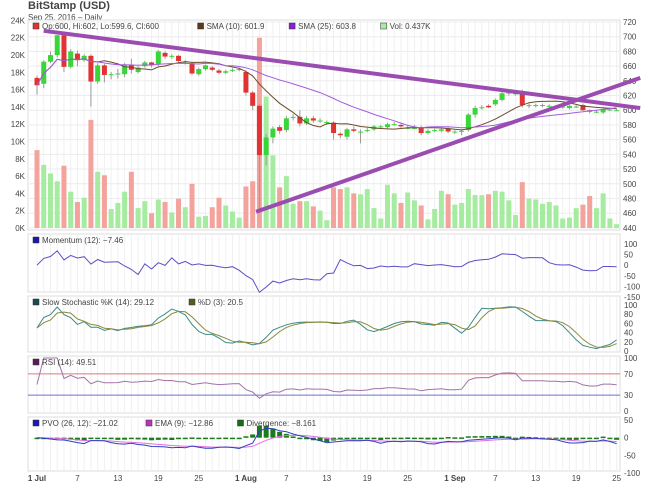 This screenshot has height=484, width=646. I want to click on pvo-tick-label: 0, so click(626, 438).